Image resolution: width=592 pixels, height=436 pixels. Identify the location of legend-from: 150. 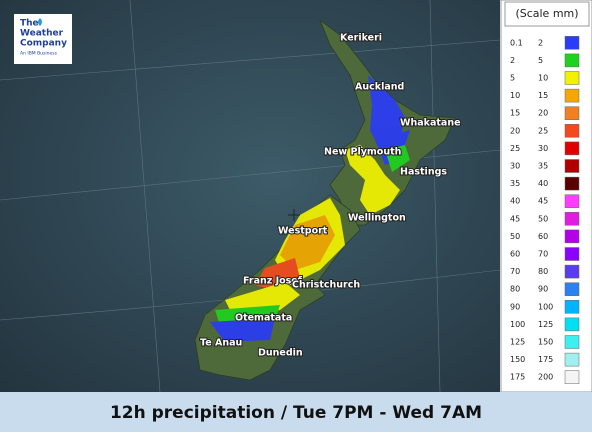
(517, 359).